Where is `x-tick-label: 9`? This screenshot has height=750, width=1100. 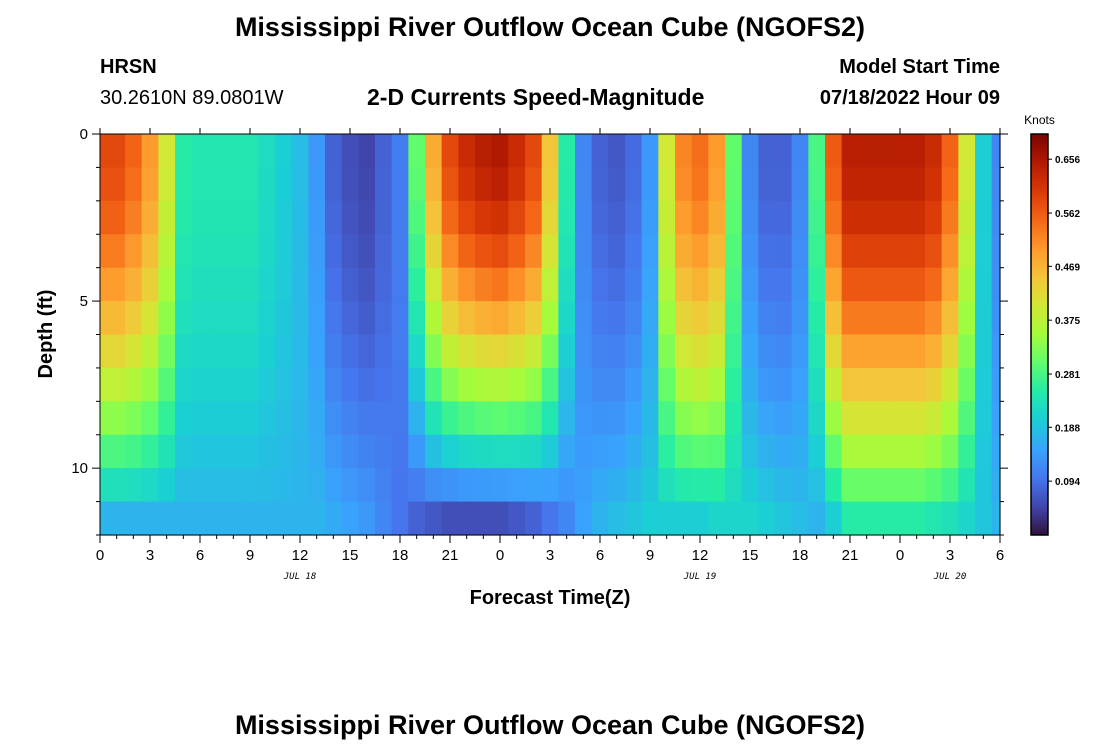
x-tick-label: 9 is located at coordinates (650, 555).